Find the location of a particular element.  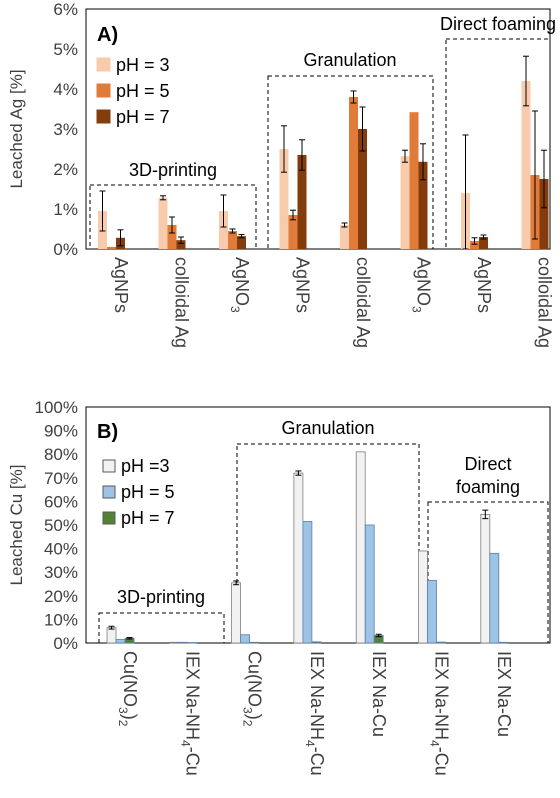

category-text: Cu(NO is located at coordinates (255, 679).